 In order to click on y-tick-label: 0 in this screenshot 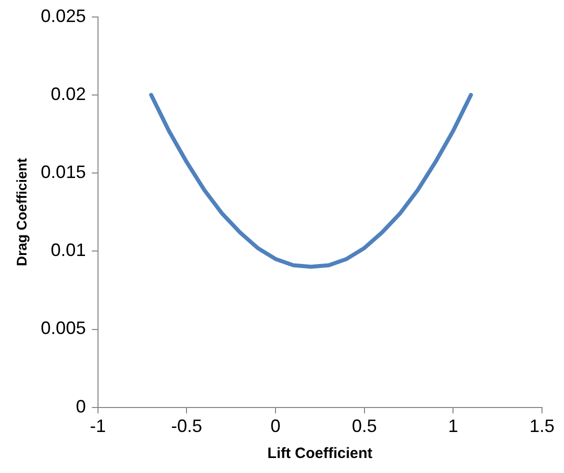, I will do `click(81, 406)`.